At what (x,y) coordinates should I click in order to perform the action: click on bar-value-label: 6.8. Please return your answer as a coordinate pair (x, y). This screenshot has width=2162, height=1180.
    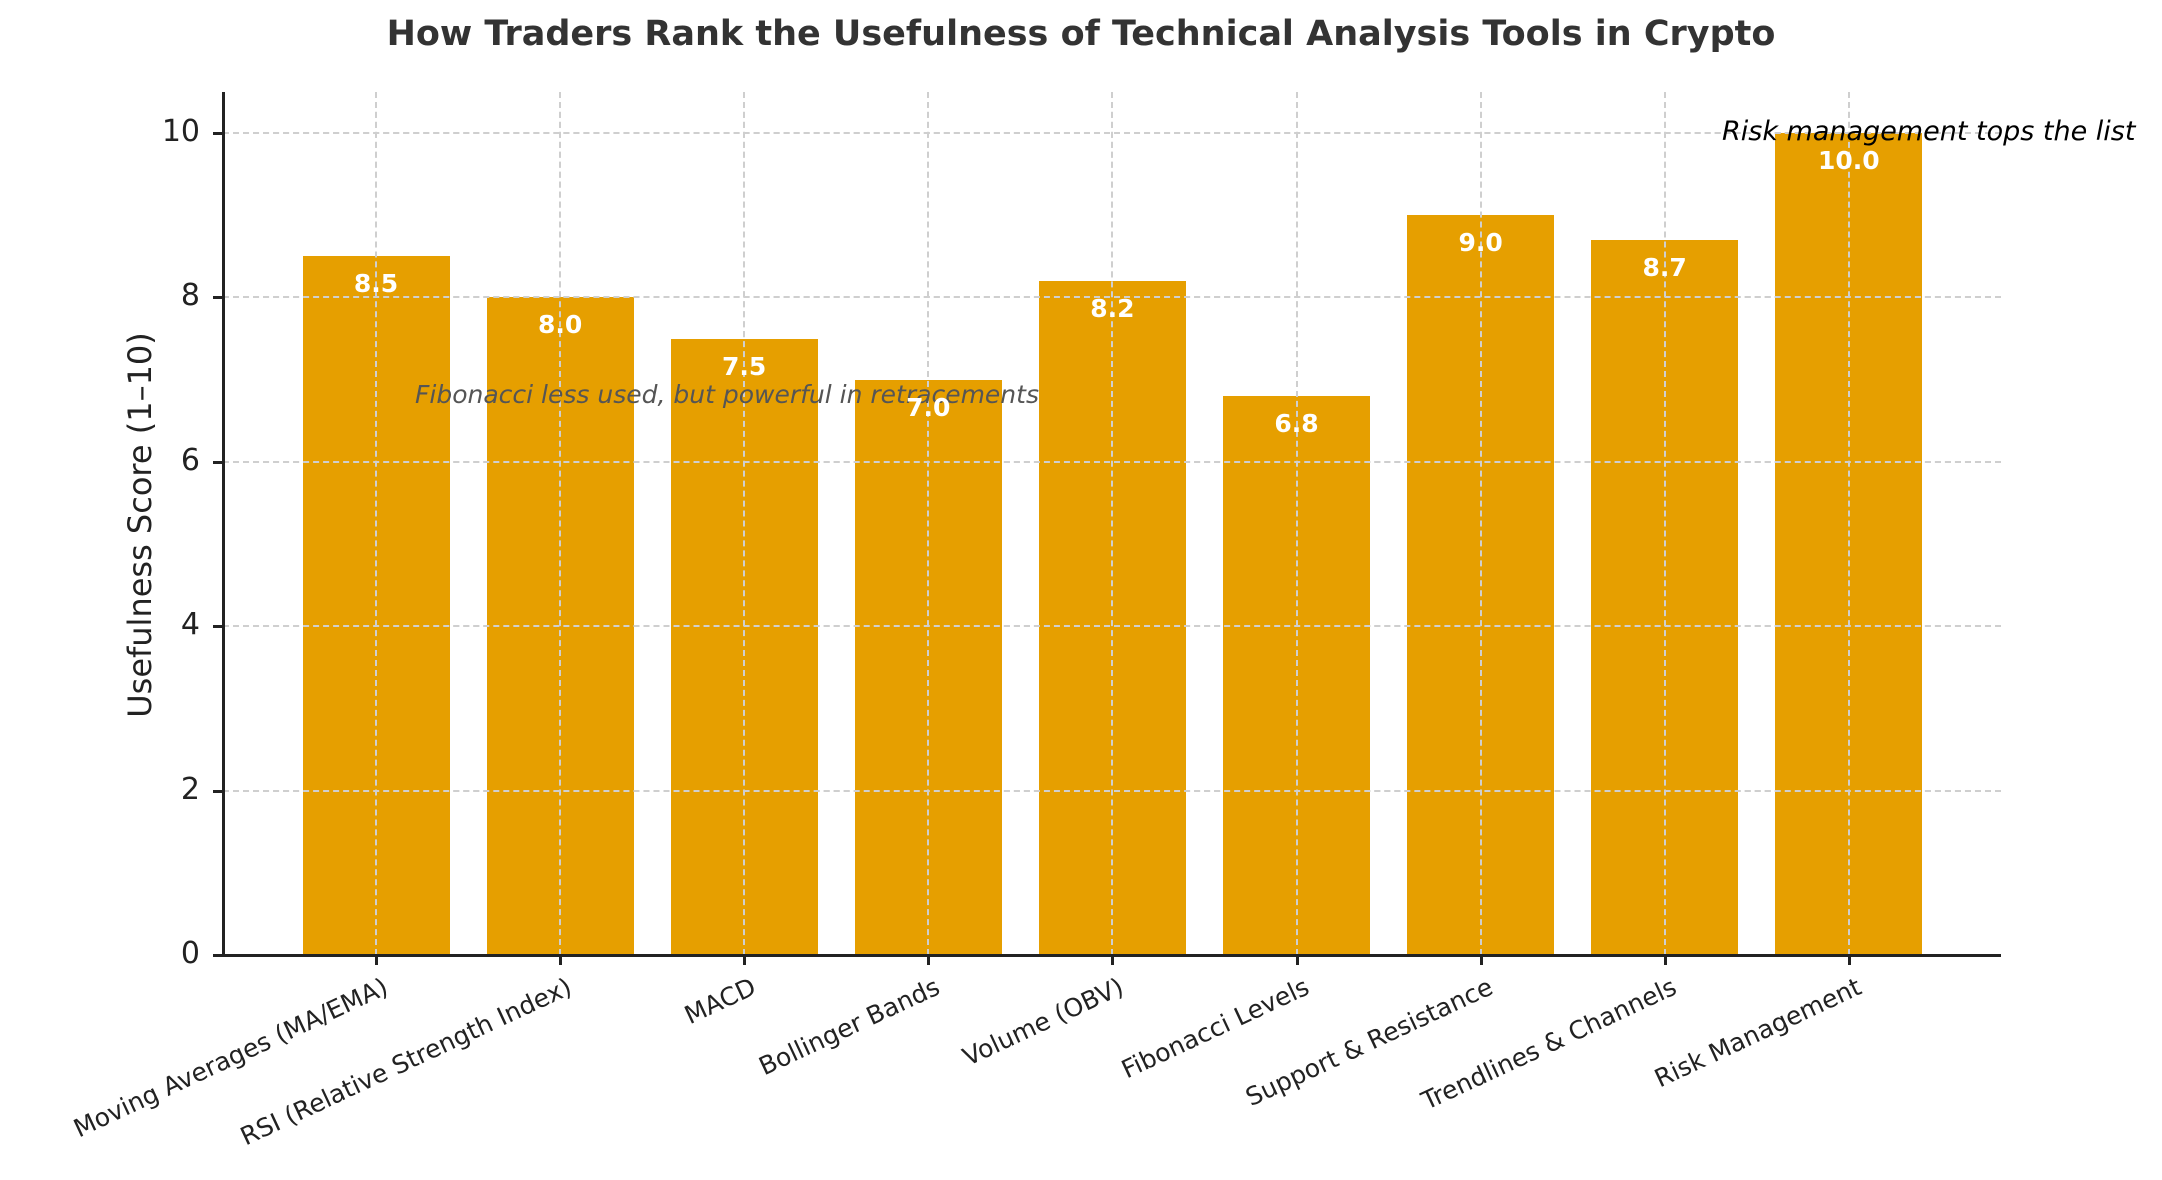
    Looking at the image, I should click on (1296, 424).